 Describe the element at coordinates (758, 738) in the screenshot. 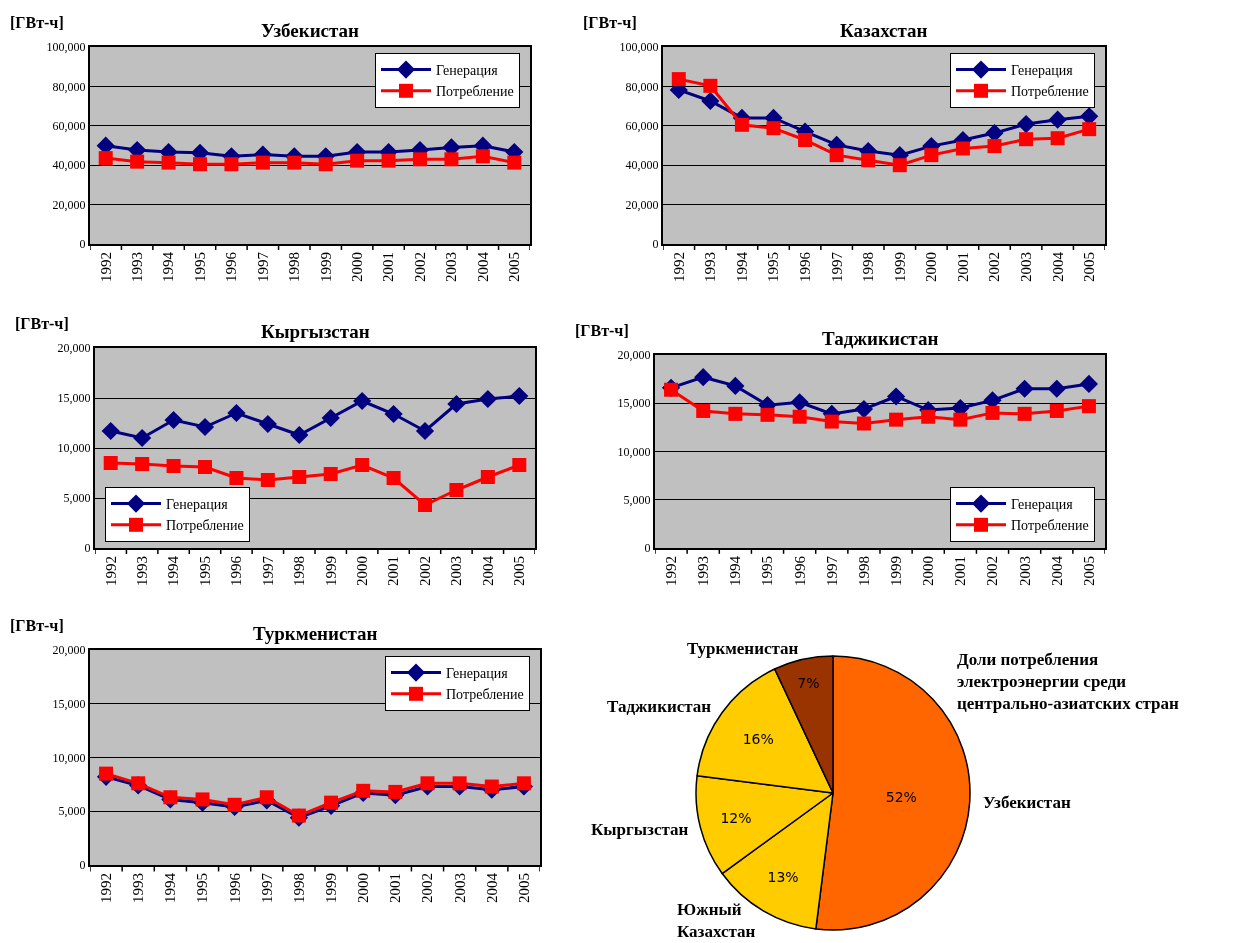

I see `data-label: 16%` at that location.